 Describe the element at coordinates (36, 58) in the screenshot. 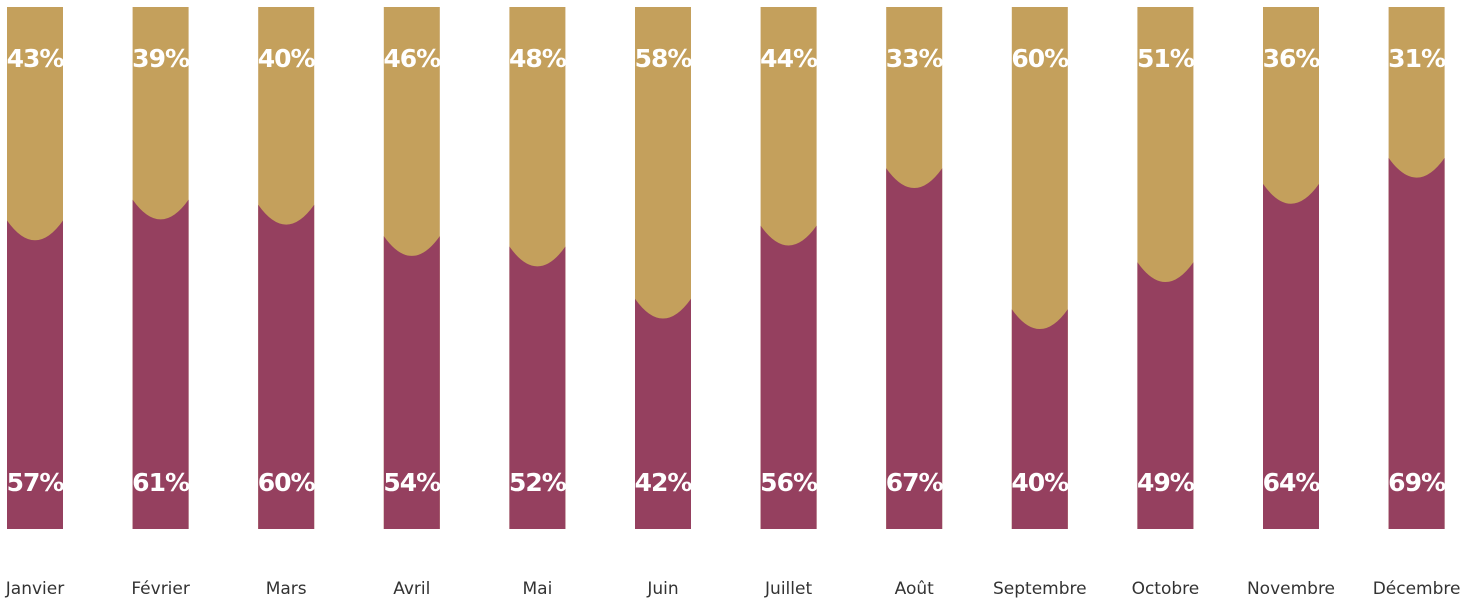

I see `bar-top-label: 43%` at that location.